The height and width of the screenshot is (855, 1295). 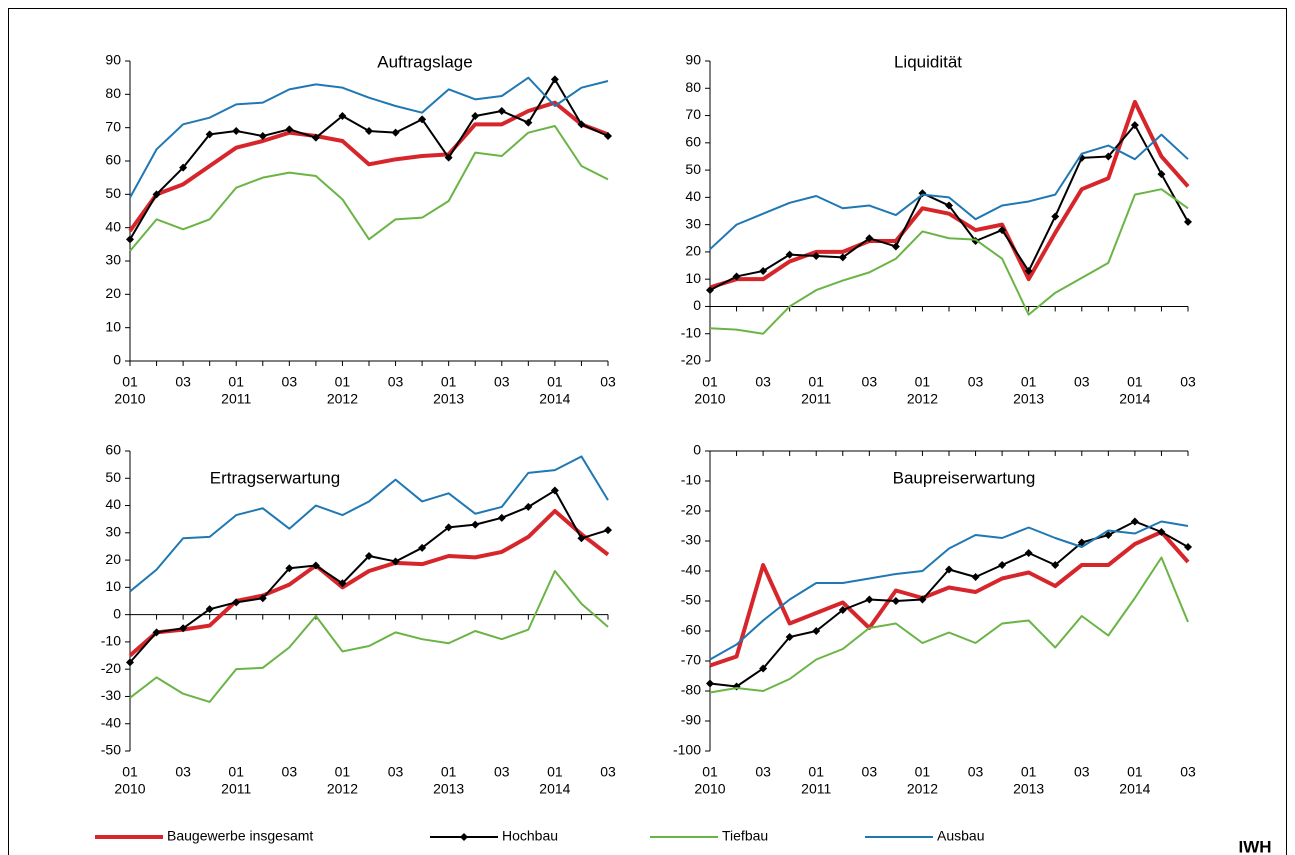 I want to click on legend-label: Tiefbau, so click(x=745, y=836).